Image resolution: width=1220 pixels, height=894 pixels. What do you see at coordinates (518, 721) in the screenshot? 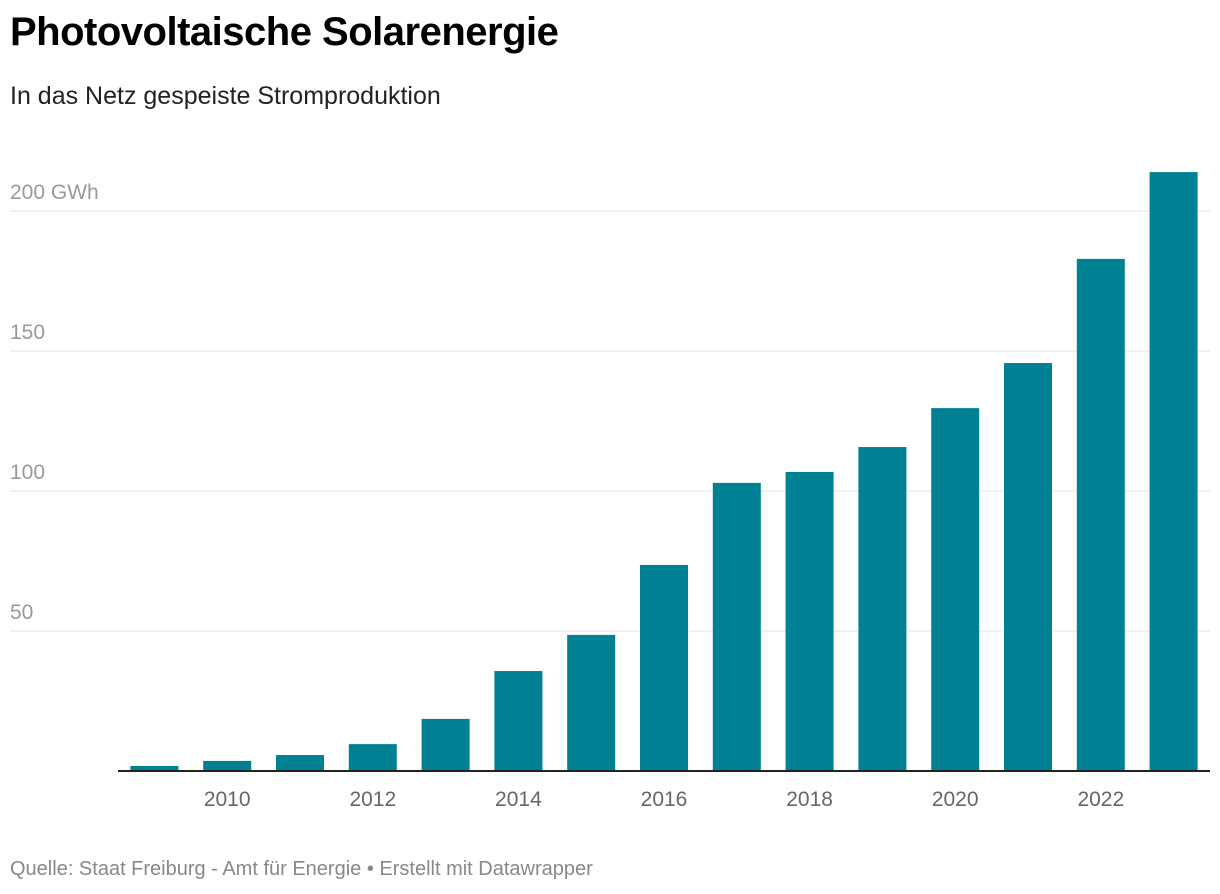
I see `bar-2014` at bounding box center [518, 721].